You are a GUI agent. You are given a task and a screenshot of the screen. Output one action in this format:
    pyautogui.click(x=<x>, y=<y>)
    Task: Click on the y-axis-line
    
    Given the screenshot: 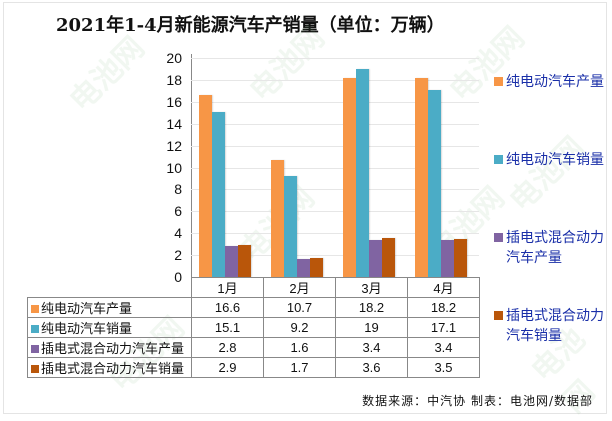 What is the action you would take?
    pyautogui.click(x=191, y=166)
    